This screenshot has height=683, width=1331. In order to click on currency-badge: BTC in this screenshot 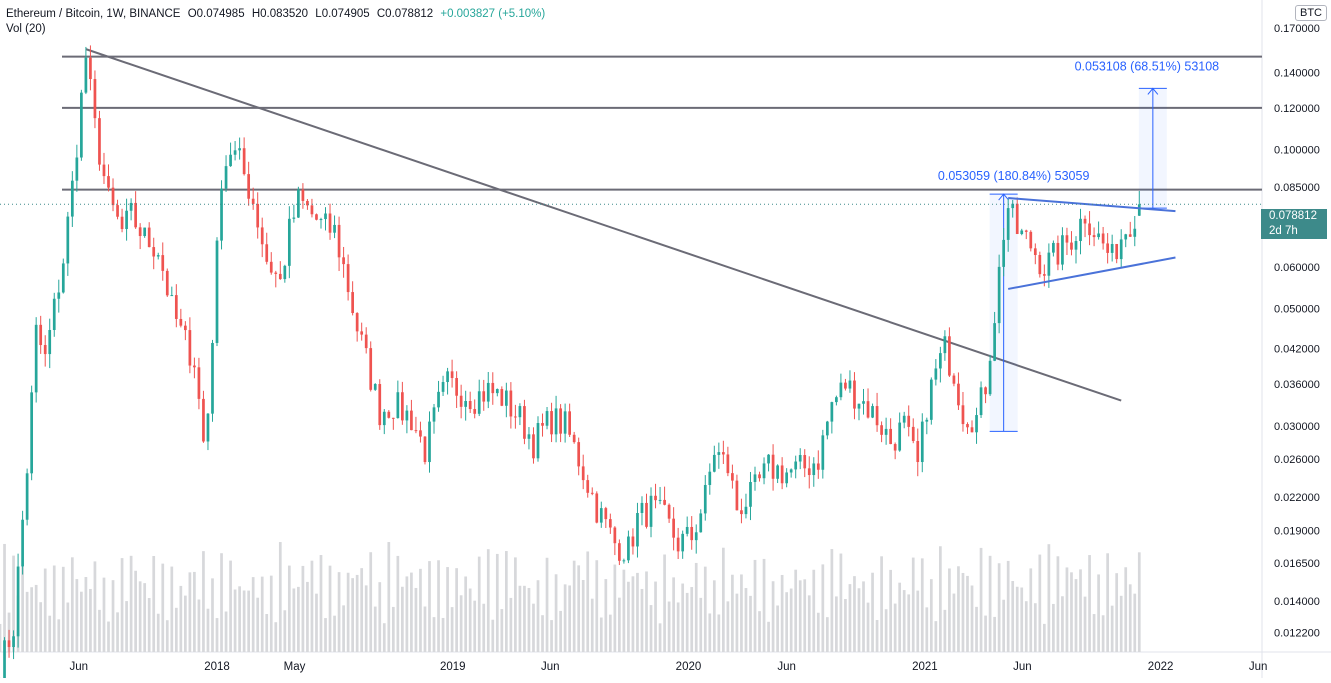, I will do `click(1311, 13)`.